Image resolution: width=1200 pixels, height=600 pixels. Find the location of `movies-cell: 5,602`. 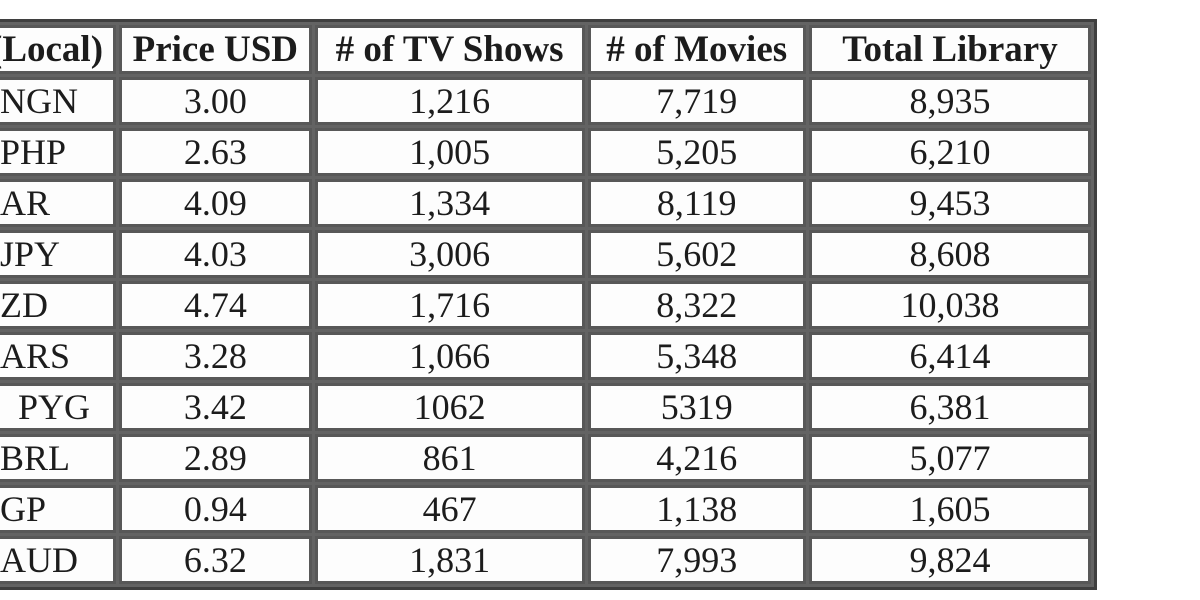

movies-cell: 5,602 is located at coordinates (696, 254).